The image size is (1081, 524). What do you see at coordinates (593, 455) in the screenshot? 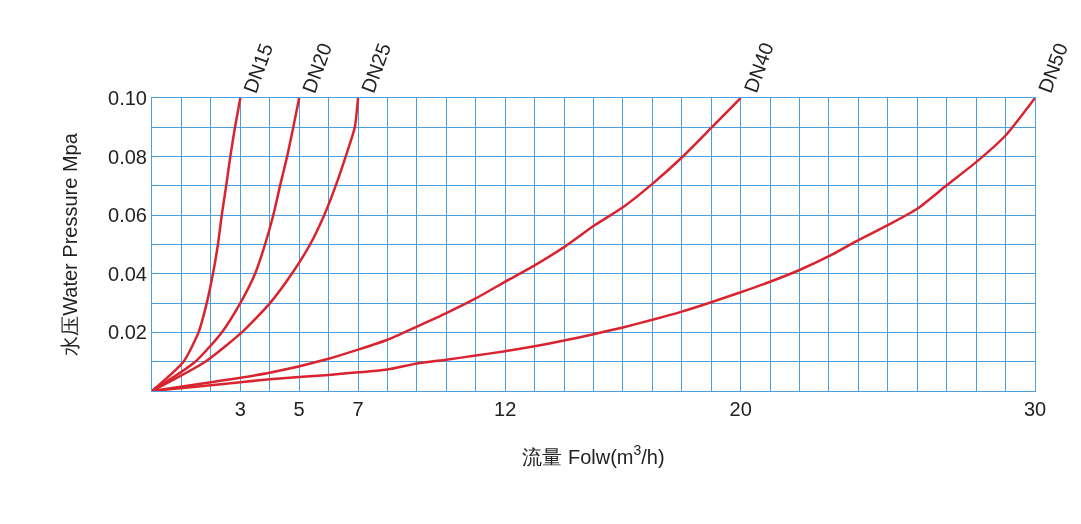
I see `x-axis-title: 流量 Folw(m$^{3}$/h)` at bounding box center [593, 455].